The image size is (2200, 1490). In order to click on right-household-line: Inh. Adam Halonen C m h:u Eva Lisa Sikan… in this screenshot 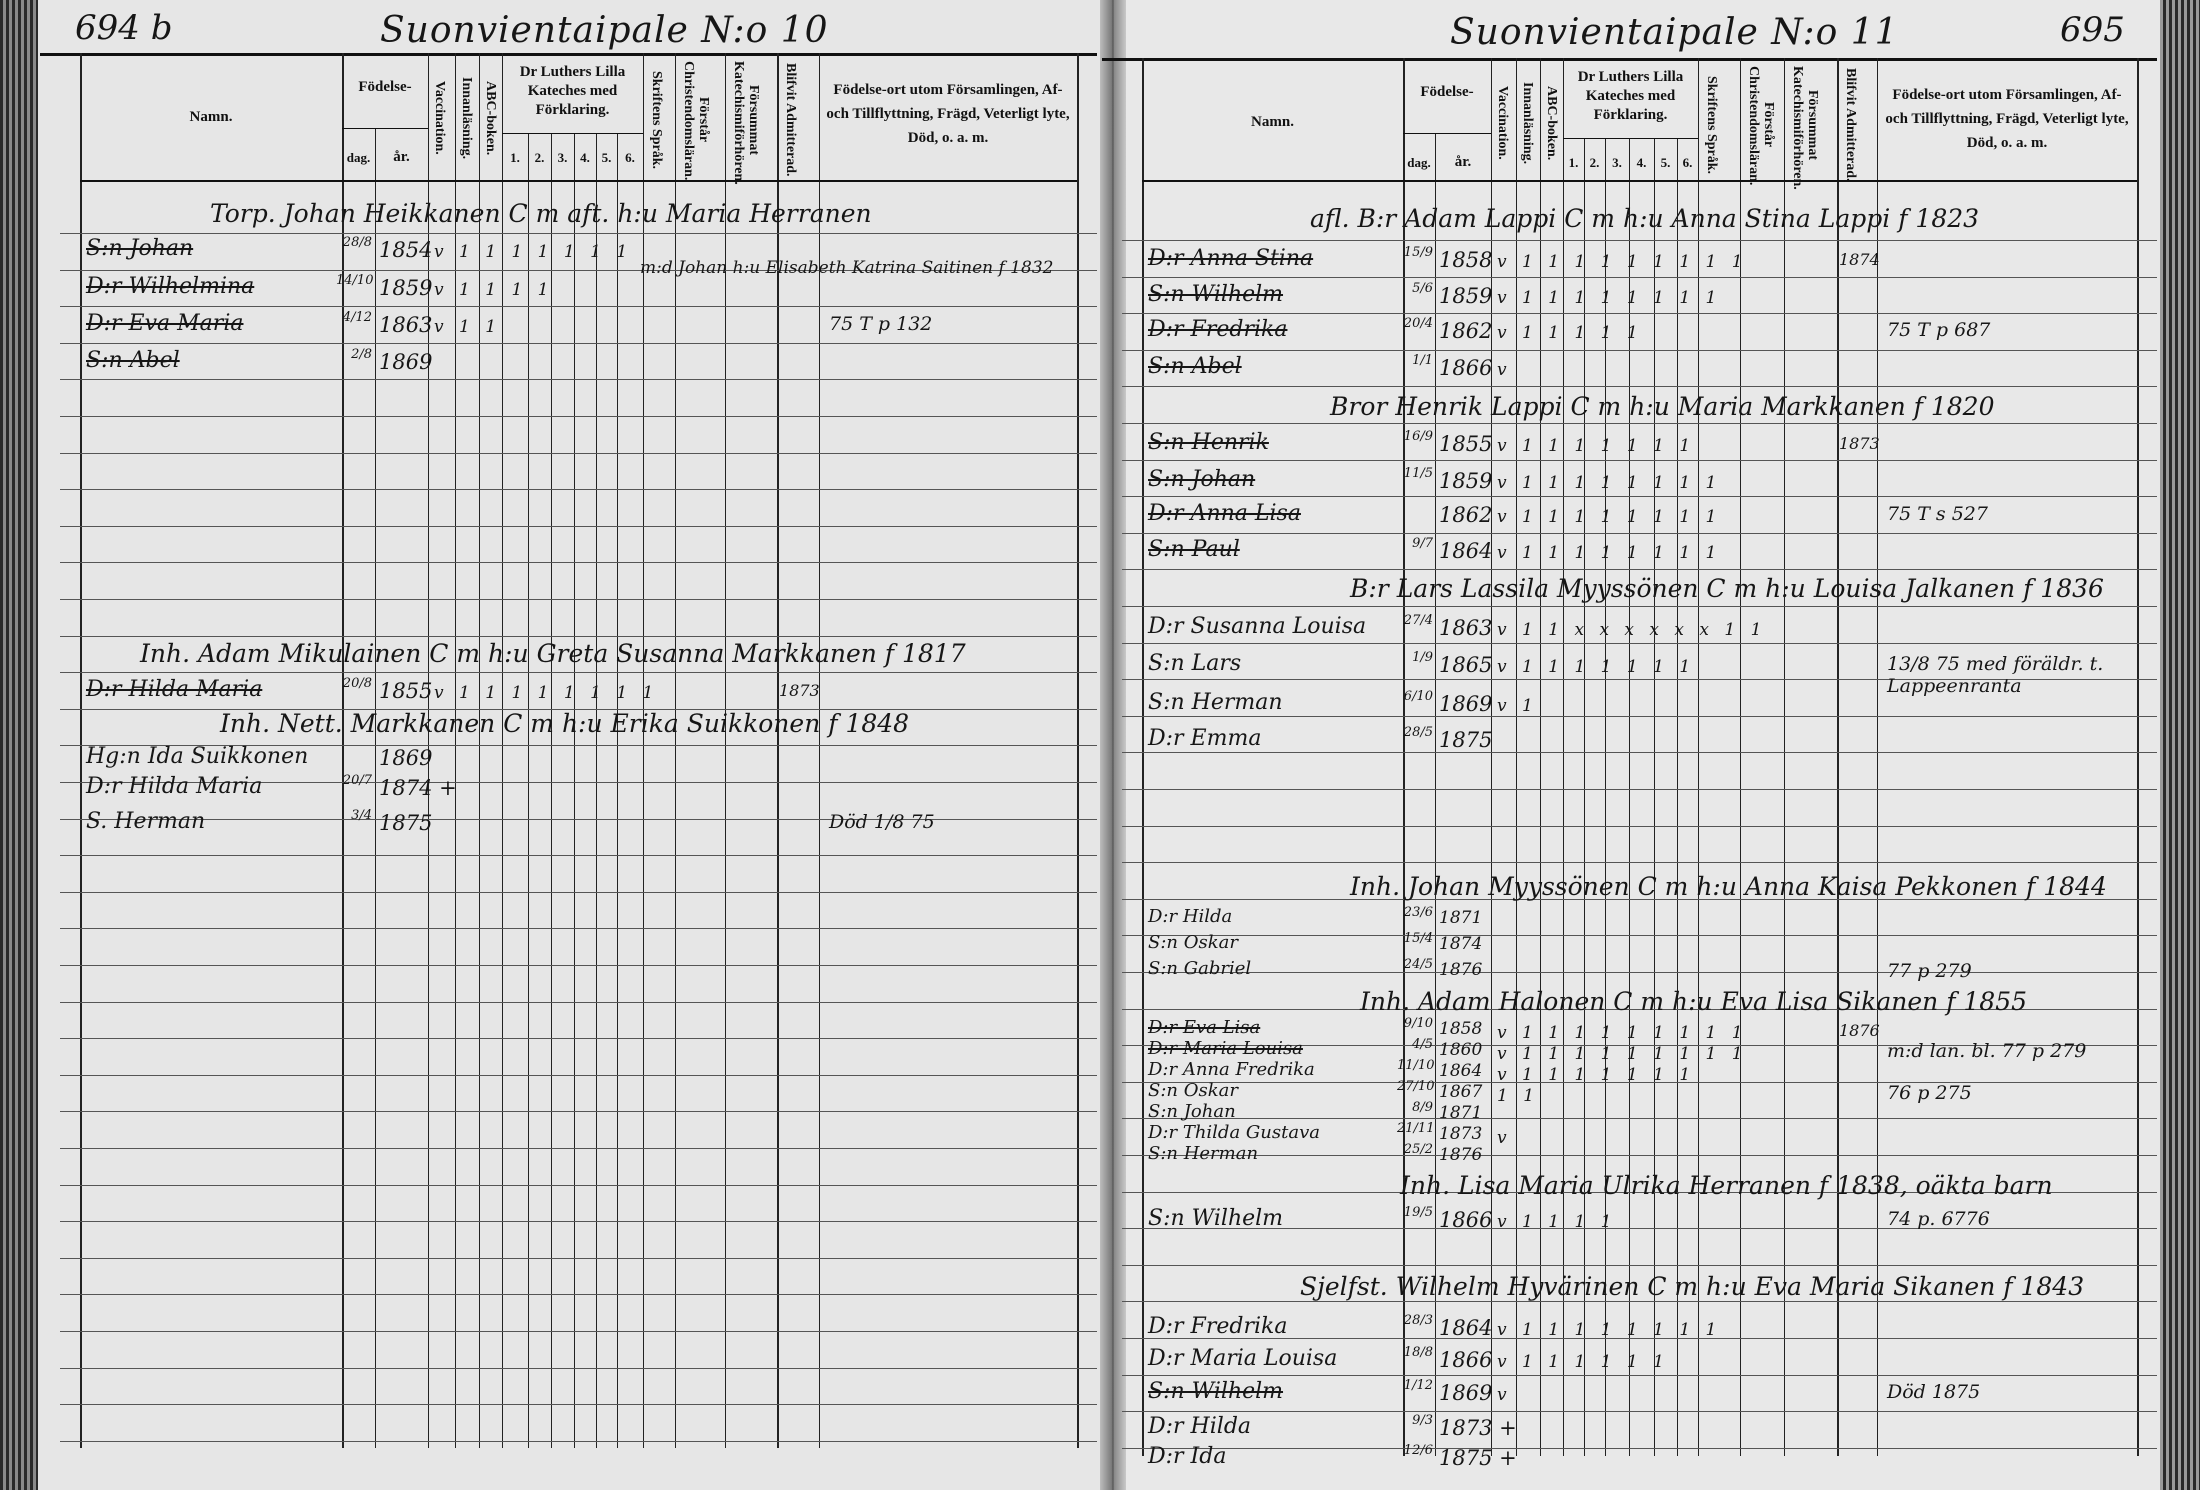, I will do `click(1694, 1001)`.